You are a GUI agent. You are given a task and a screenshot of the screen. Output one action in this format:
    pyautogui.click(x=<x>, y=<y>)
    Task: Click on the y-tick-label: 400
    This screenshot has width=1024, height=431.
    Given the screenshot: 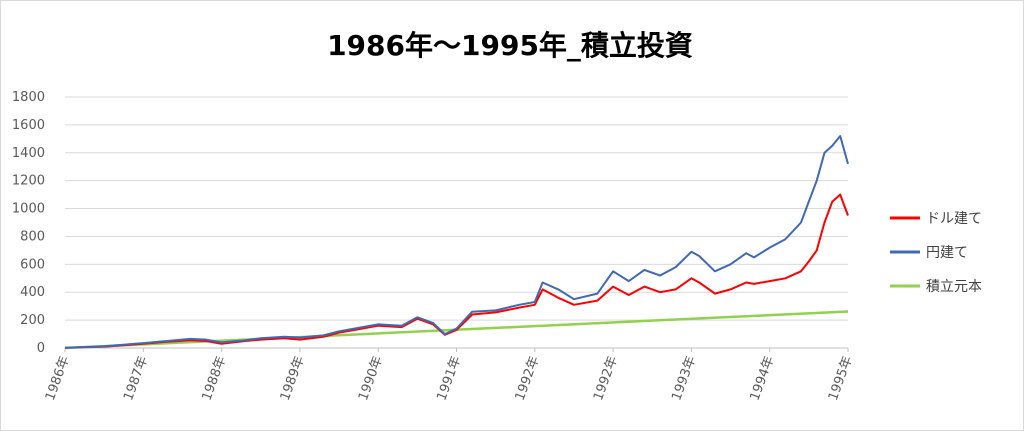 What is the action you would take?
    pyautogui.click(x=32, y=292)
    